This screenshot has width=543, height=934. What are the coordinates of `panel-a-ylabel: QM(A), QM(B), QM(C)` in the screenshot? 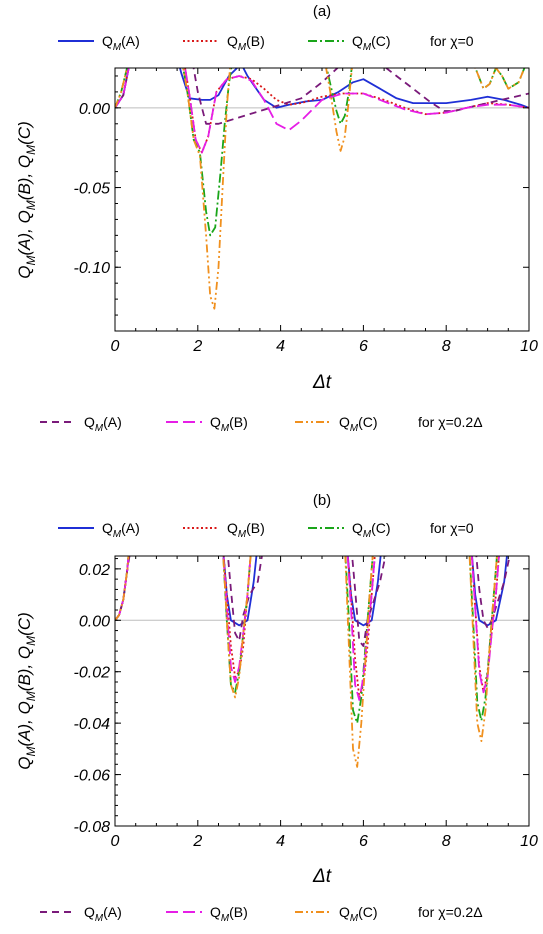 It's located at (26, 200).